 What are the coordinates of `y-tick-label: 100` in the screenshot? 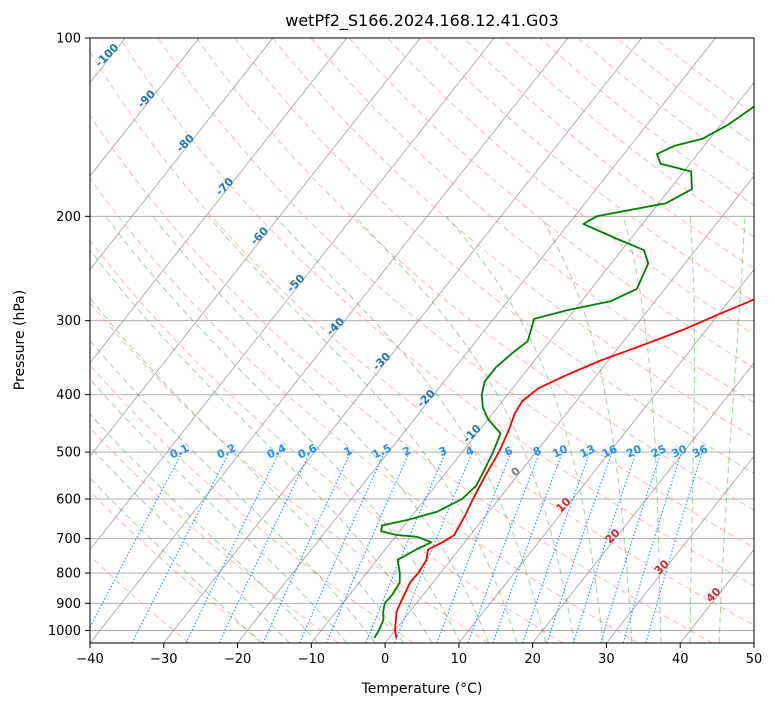 It's located at (68, 39).